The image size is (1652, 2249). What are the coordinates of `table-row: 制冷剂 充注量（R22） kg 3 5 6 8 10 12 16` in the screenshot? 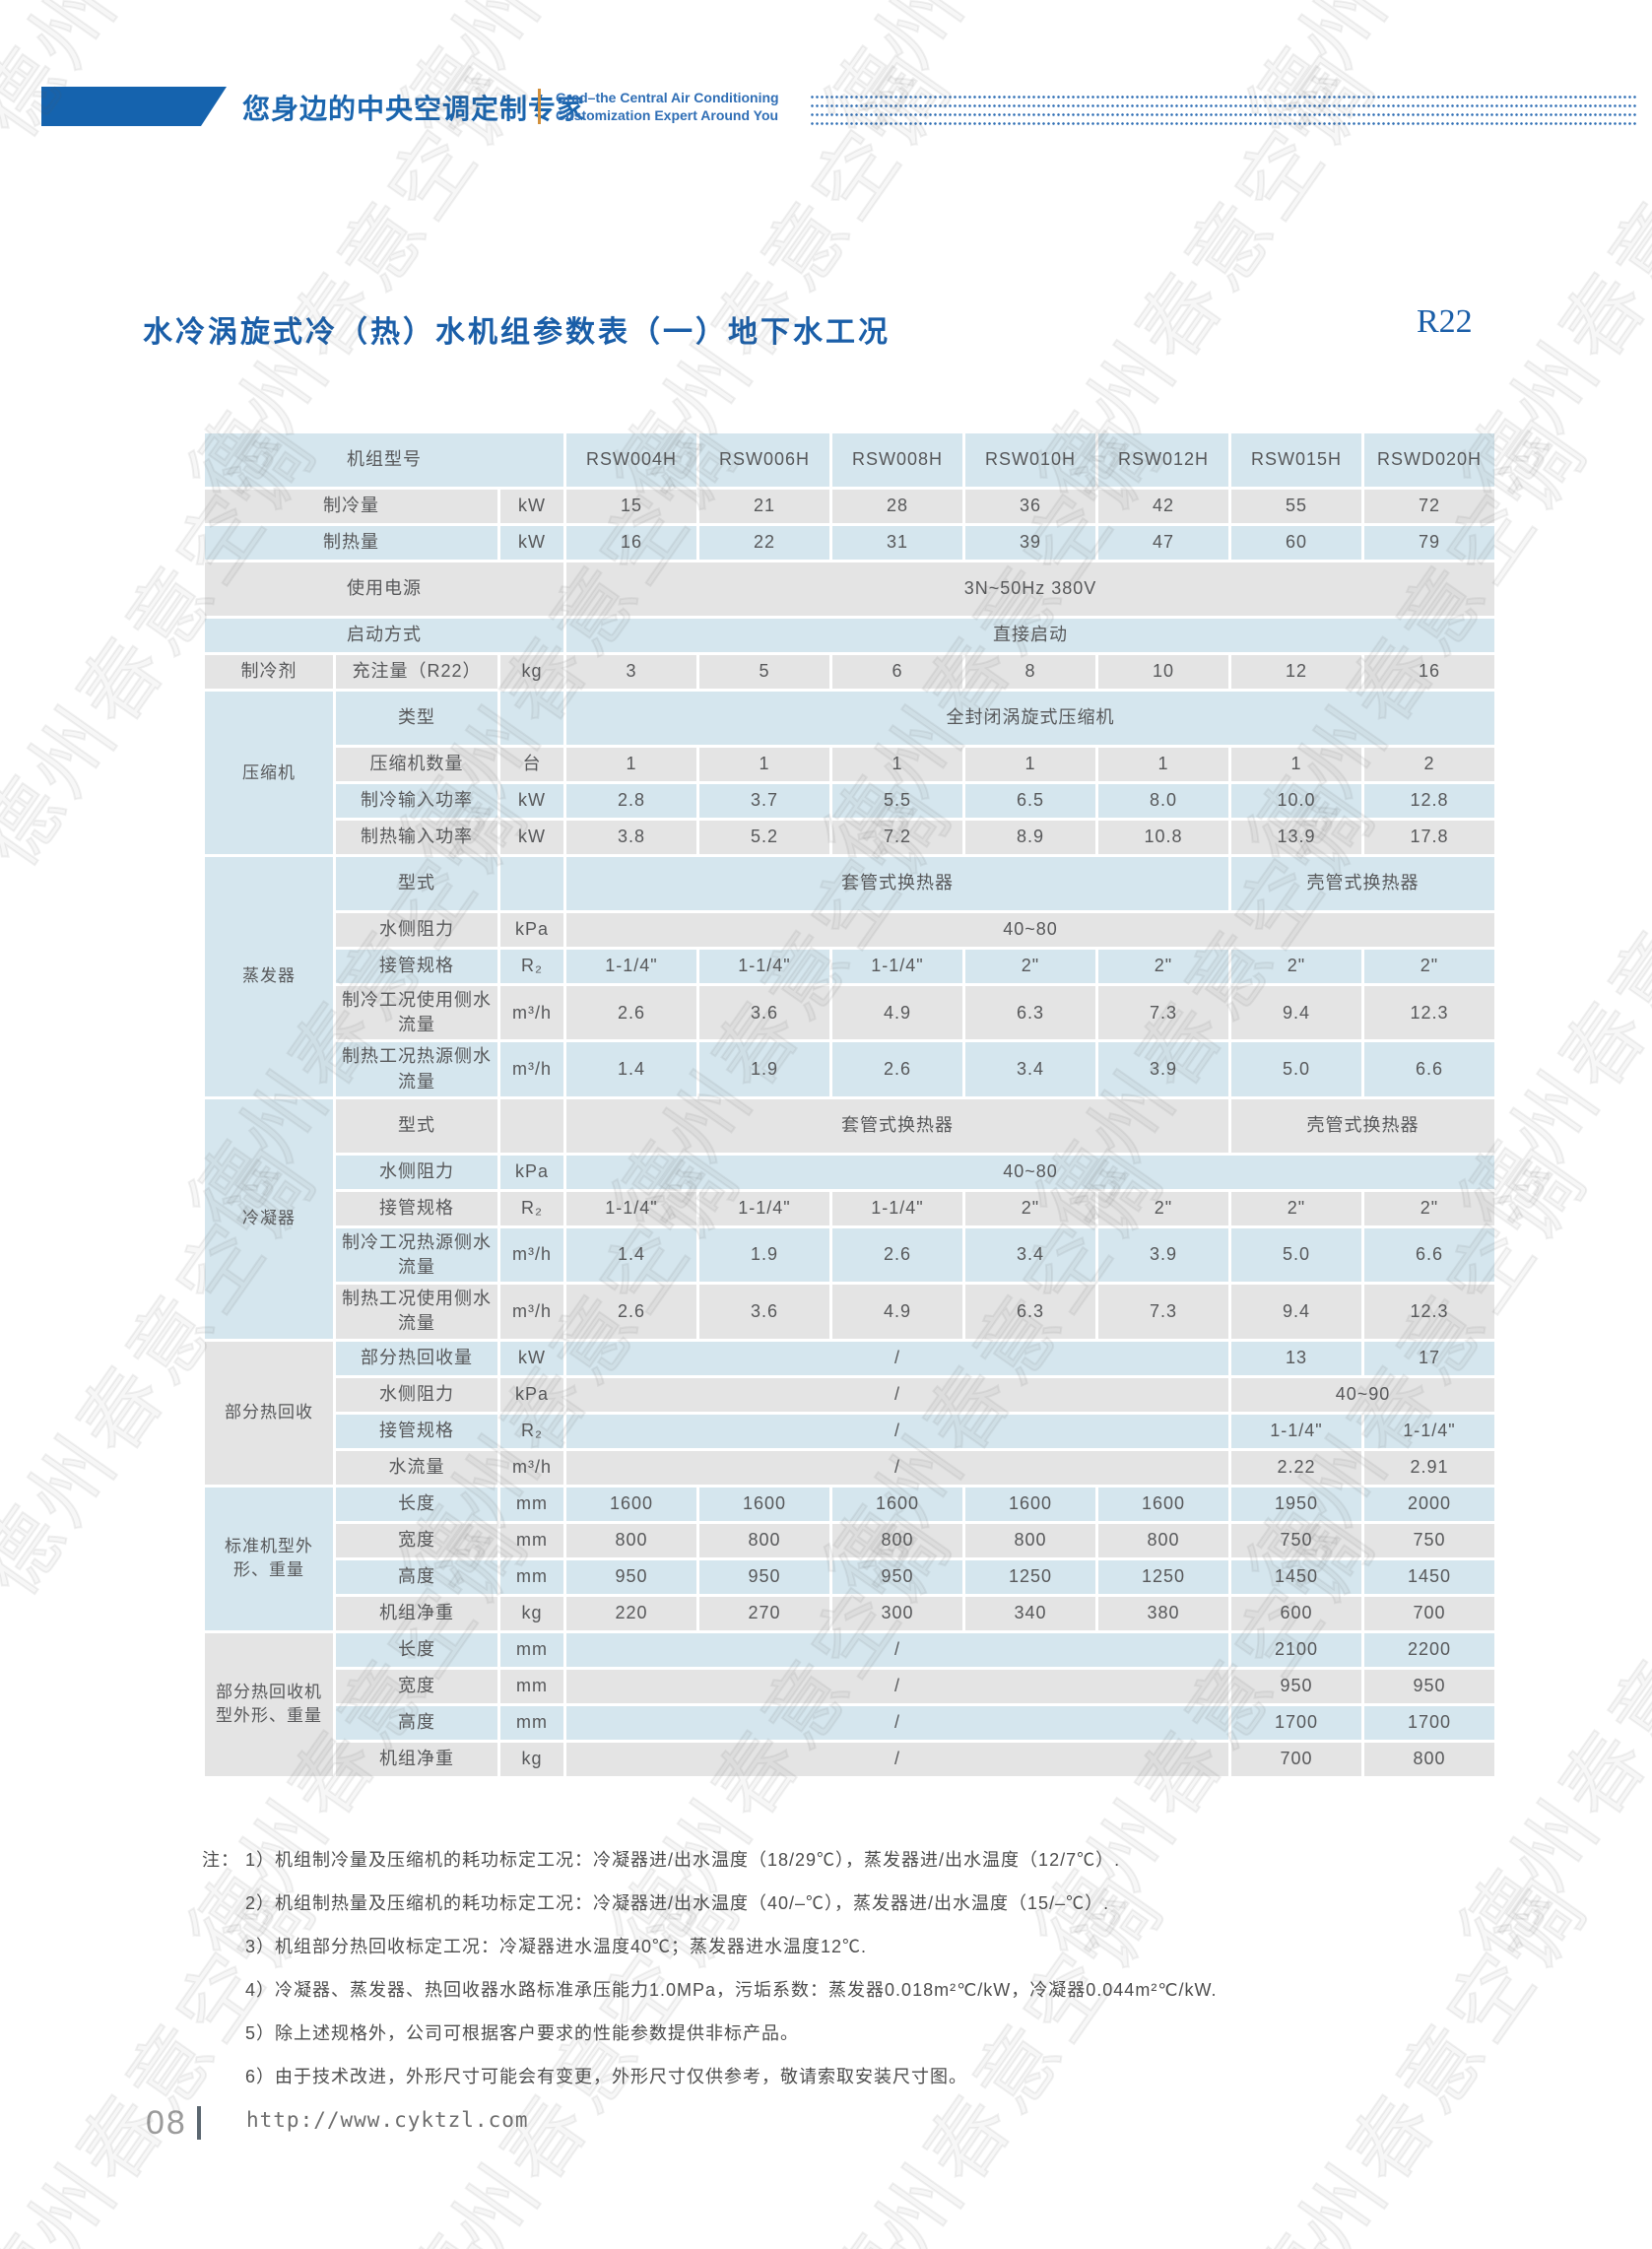 It's located at (849, 672).